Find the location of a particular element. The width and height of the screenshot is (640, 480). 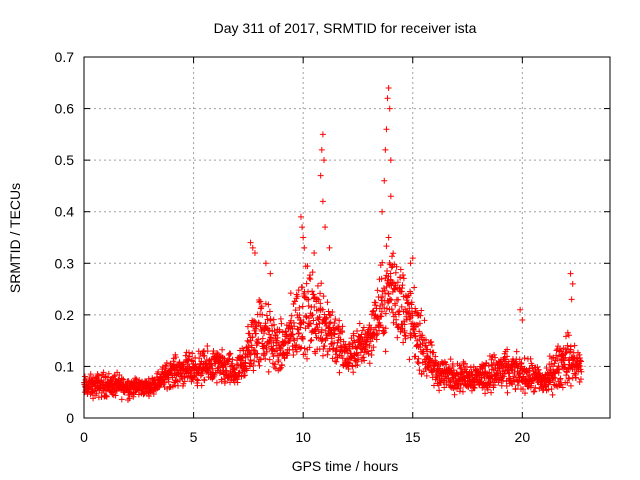

y-tick-label: 0.3 is located at coordinates (65, 263).